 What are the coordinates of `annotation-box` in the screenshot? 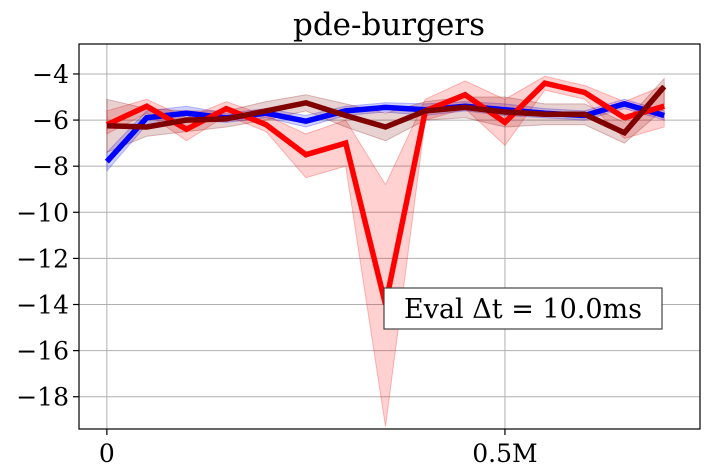 It's located at (523, 308).